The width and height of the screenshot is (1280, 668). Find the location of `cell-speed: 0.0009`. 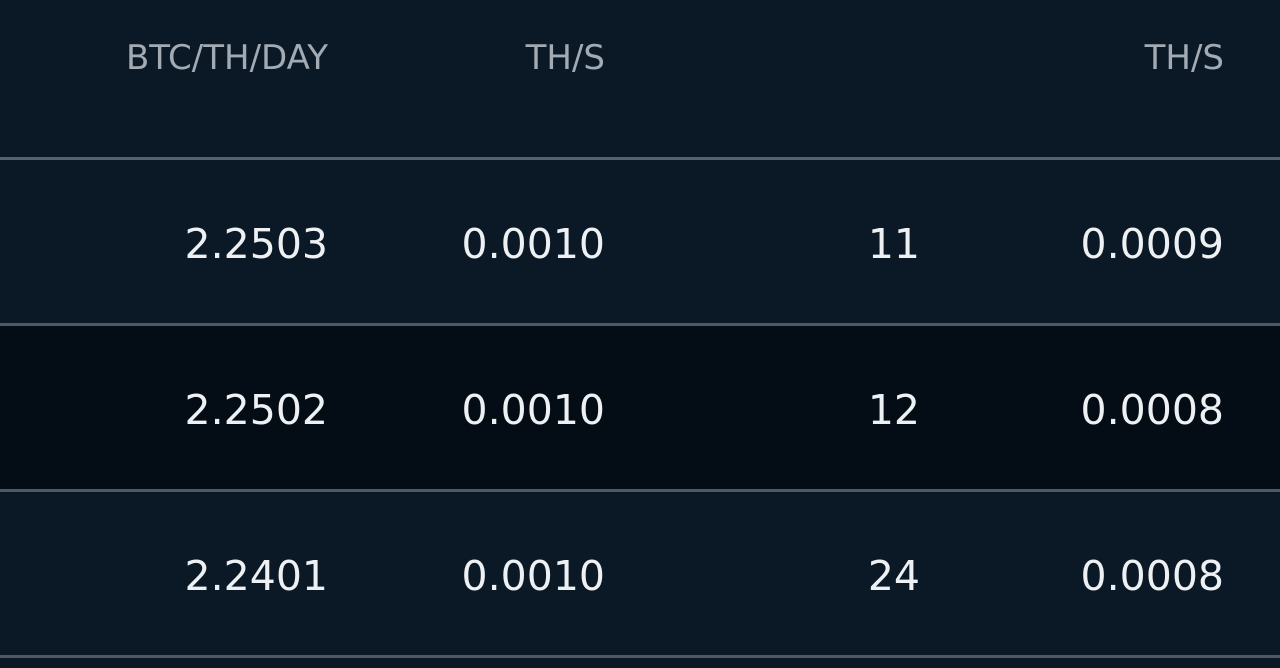

cell-speed: 0.0009 is located at coordinates (1152, 244).